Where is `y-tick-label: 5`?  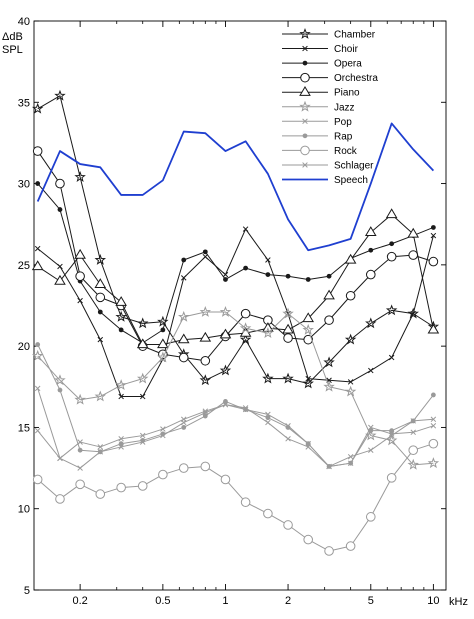 y-tick-label: 5 is located at coordinates (27, 591).